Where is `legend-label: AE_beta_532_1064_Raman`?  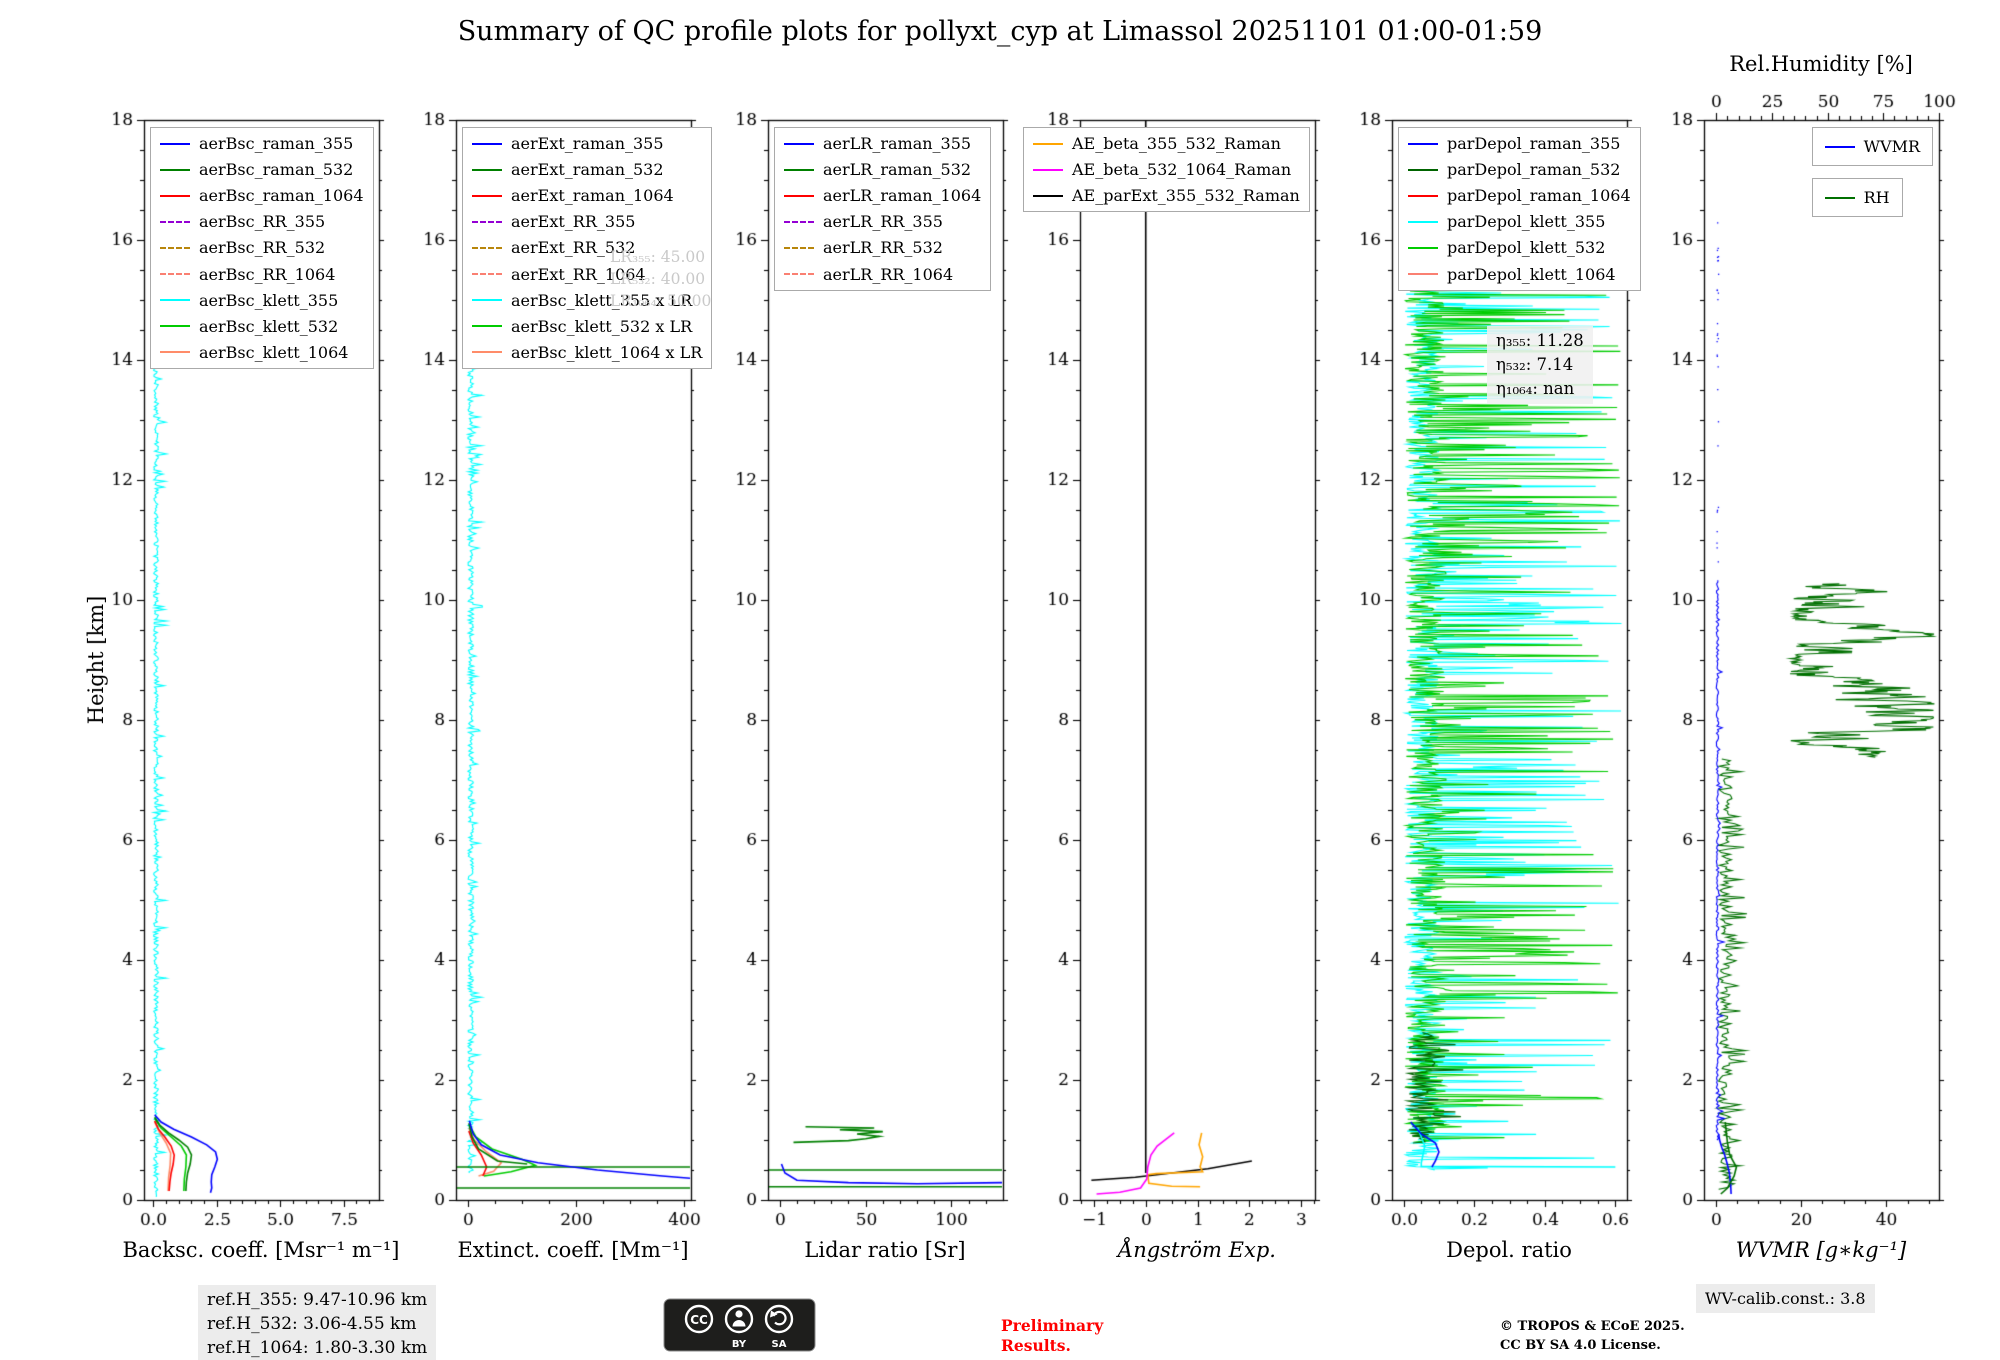
legend-label: AE_beta_532_1064_Raman is located at coordinates (1182, 170).